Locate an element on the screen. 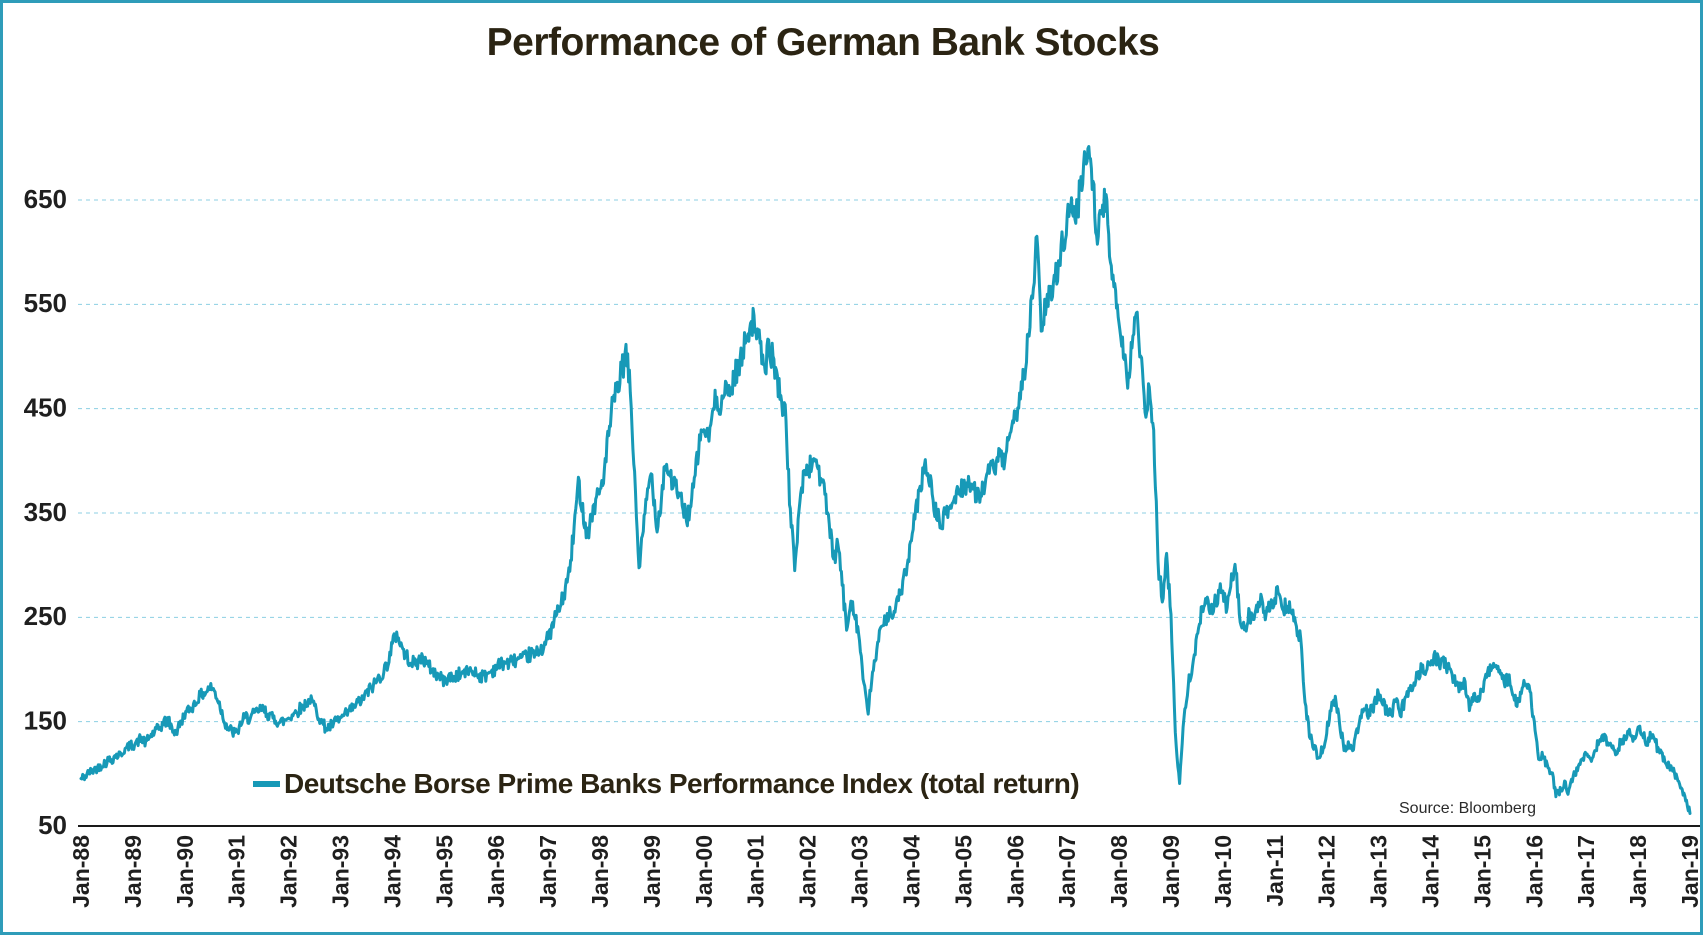 Image resolution: width=1703 pixels, height=935 pixels. y-tick-label: 250 is located at coordinates (45, 616).